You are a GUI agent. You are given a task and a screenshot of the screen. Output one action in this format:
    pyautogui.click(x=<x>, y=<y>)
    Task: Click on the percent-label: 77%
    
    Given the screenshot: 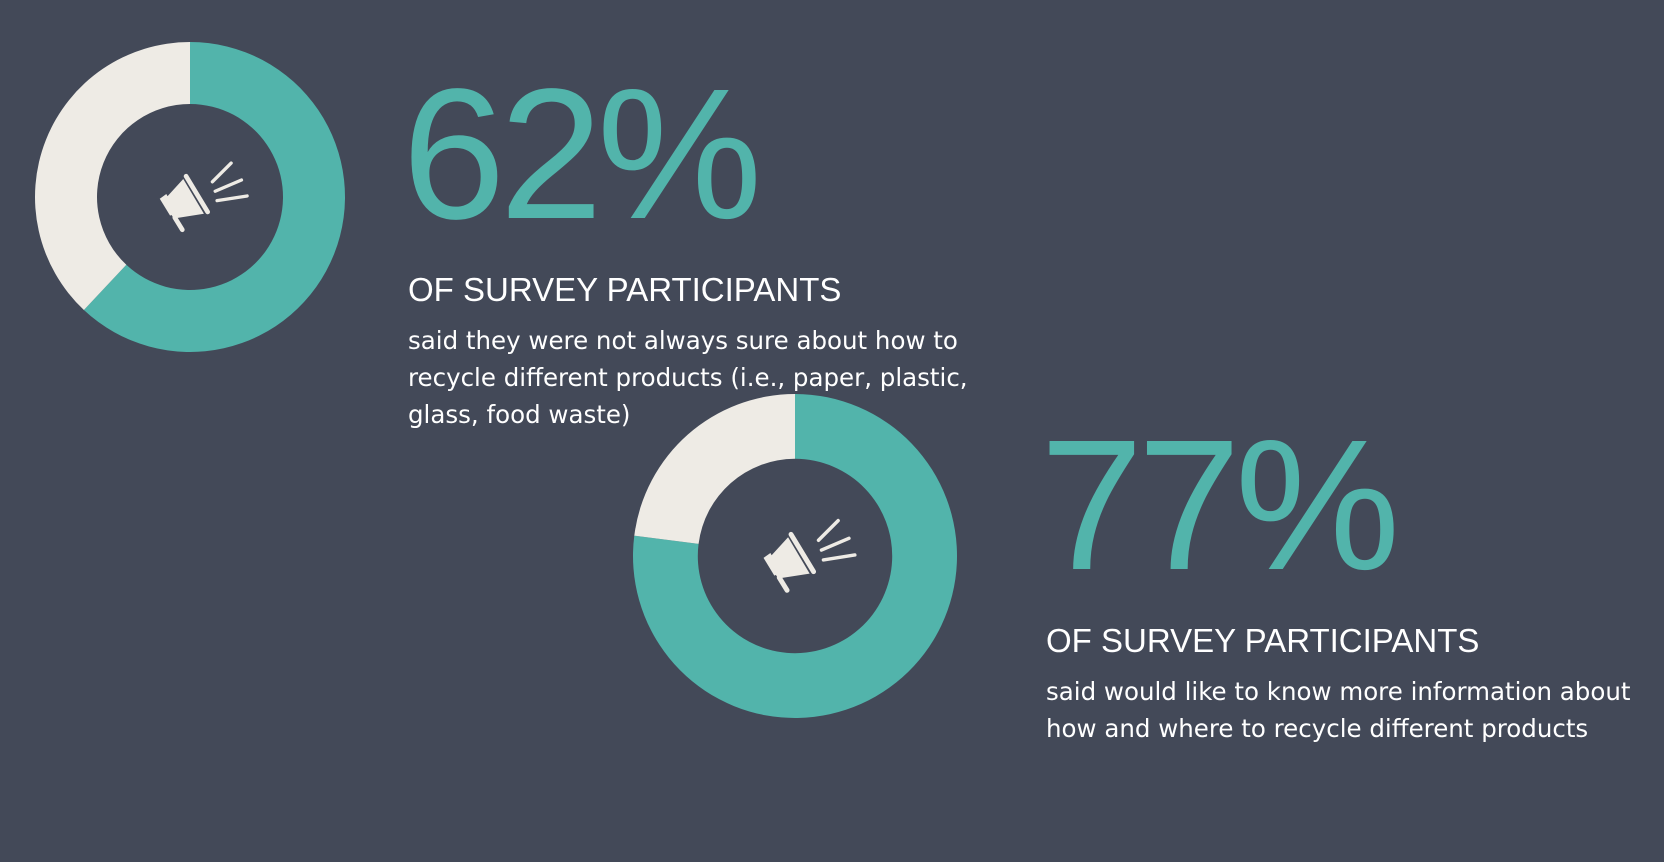 What is the action you would take?
    pyautogui.click(x=1220, y=505)
    